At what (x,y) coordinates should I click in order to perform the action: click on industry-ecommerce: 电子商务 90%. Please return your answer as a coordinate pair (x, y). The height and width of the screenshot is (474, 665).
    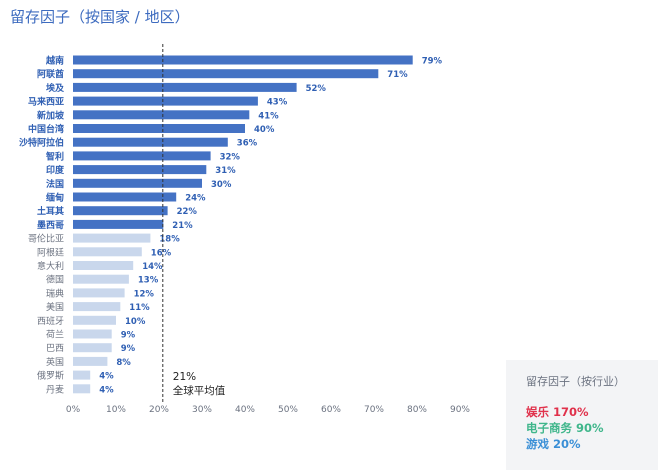
    Looking at the image, I should click on (565, 428).